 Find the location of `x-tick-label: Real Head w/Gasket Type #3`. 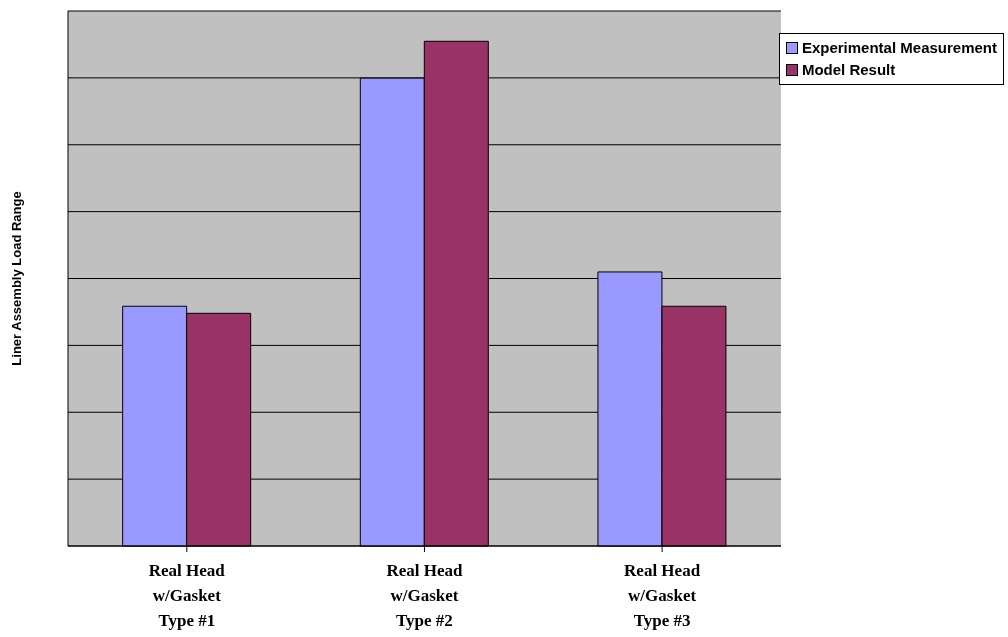

x-tick-label: Real Head w/Gasket Type #3 is located at coordinates (662, 595).